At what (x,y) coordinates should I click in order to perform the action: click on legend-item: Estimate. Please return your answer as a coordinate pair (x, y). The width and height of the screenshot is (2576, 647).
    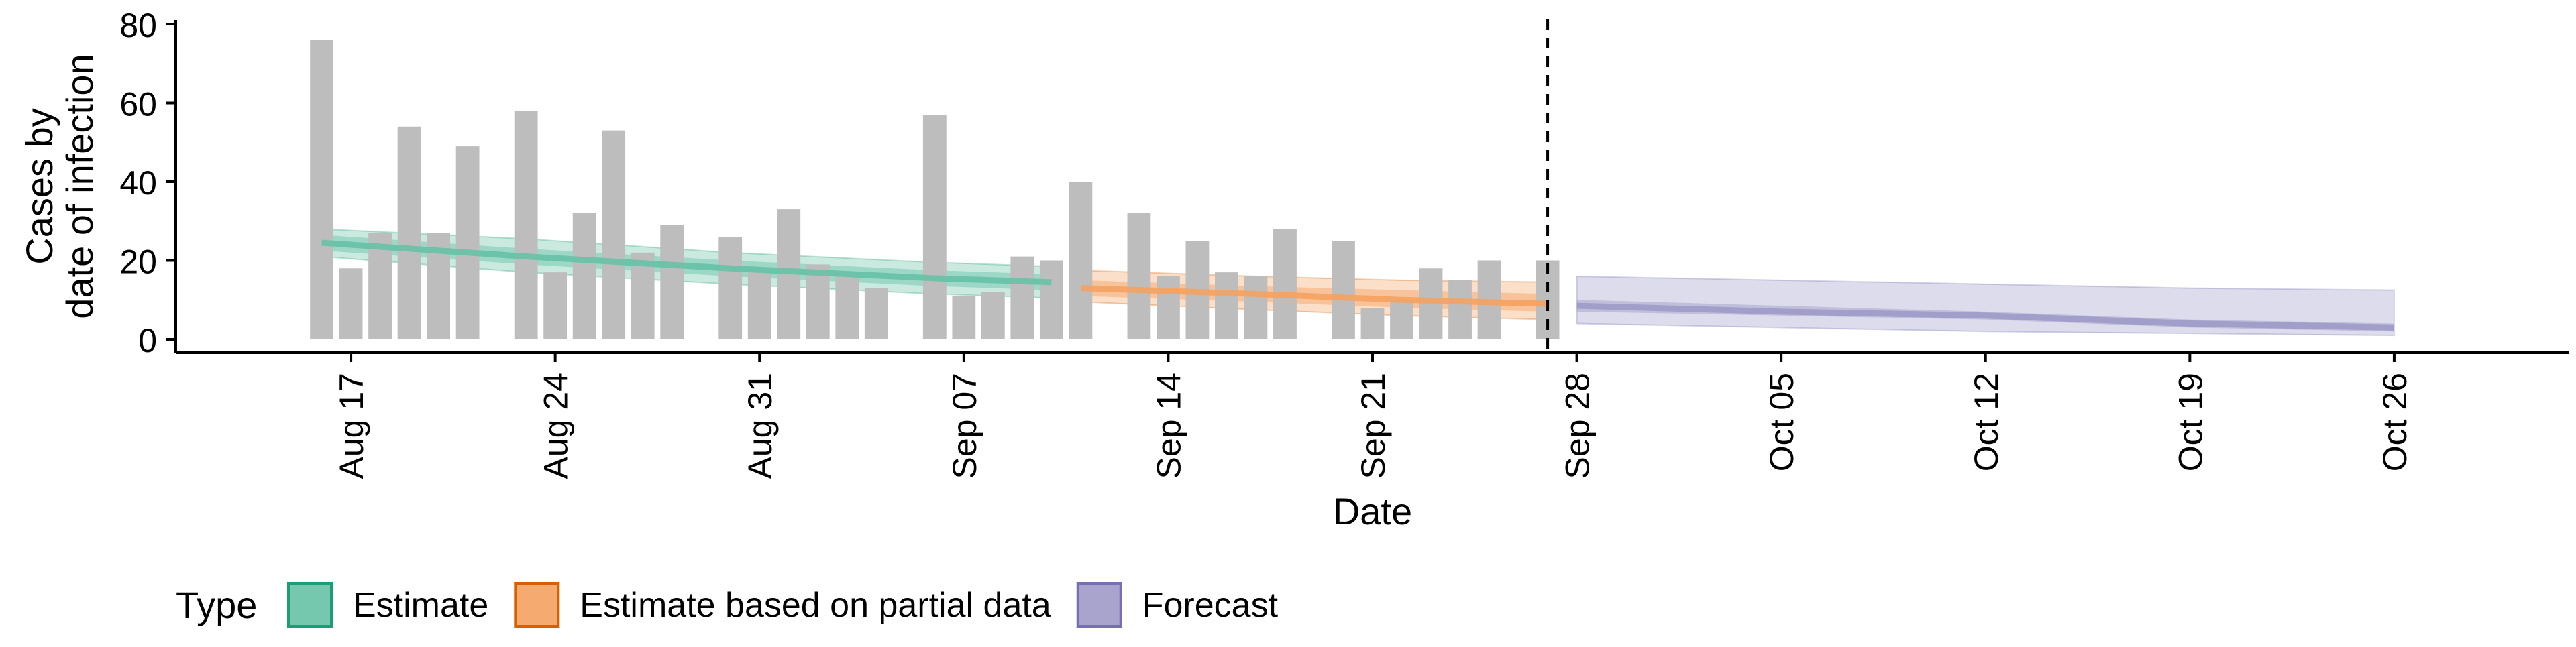
    Looking at the image, I should click on (387, 605).